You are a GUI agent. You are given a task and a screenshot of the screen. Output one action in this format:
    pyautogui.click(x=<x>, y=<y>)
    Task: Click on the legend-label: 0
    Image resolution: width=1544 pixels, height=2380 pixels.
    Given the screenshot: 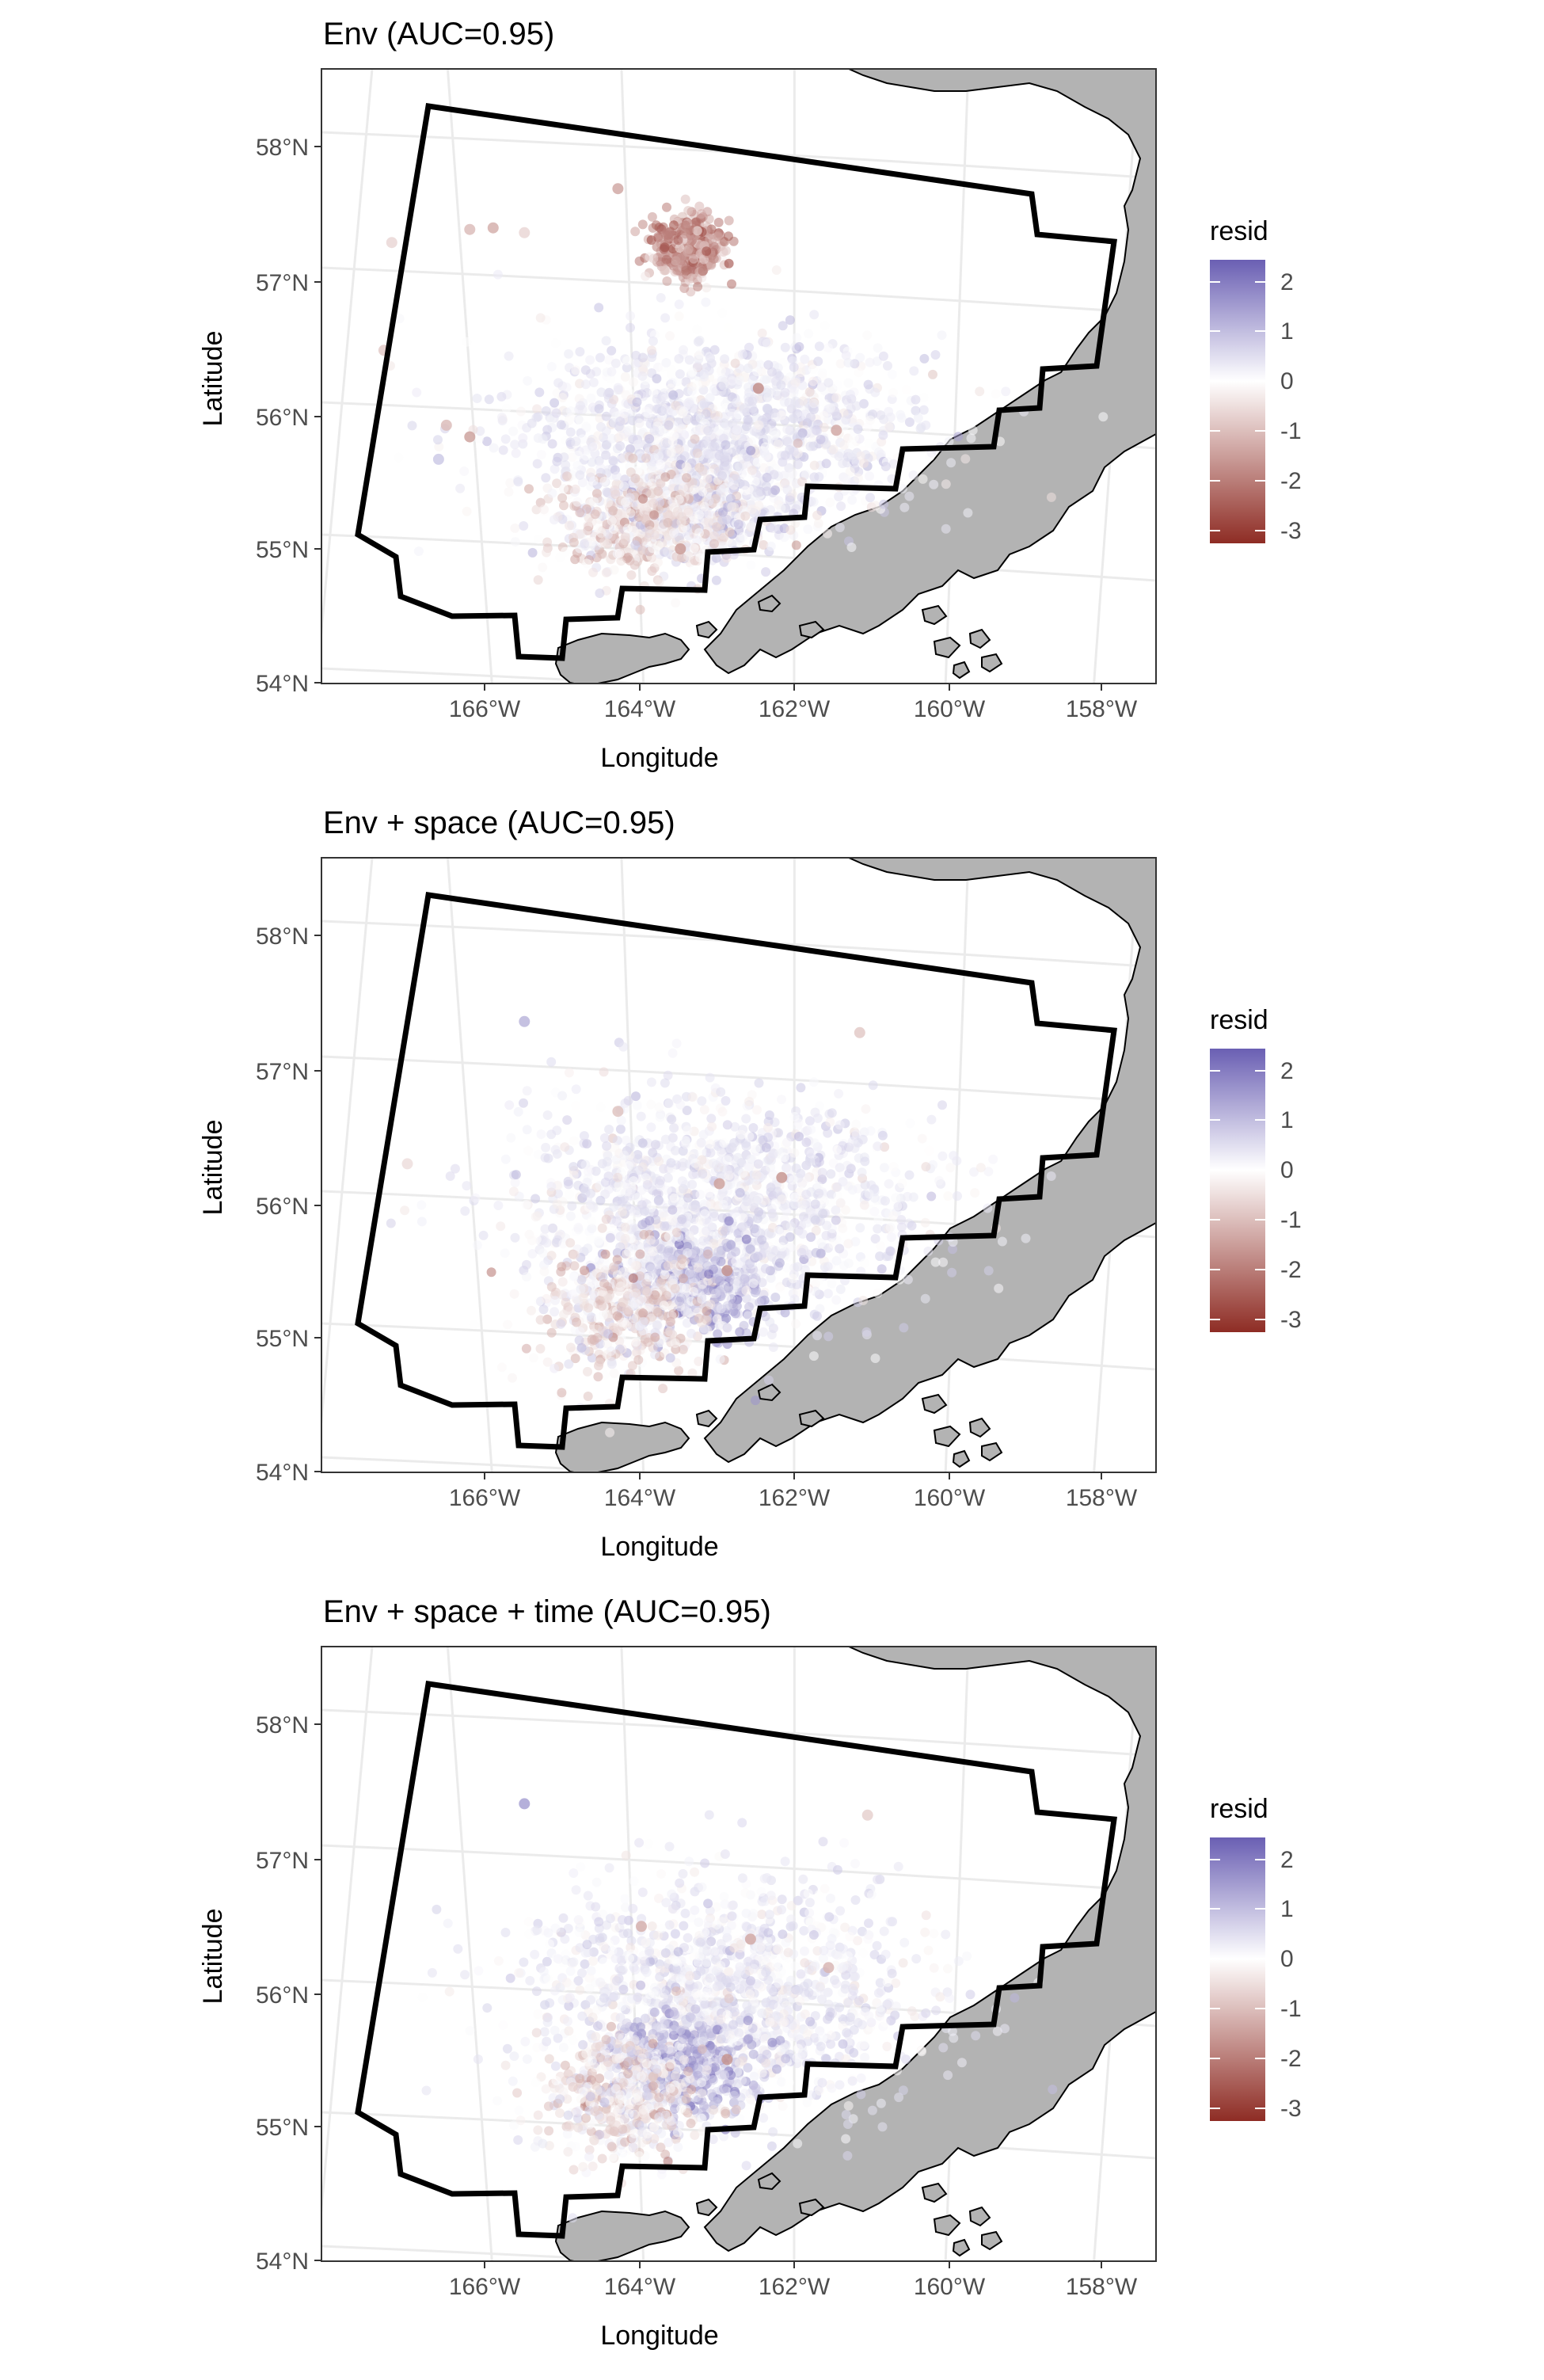 What is the action you would take?
    pyautogui.click(x=1287, y=381)
    